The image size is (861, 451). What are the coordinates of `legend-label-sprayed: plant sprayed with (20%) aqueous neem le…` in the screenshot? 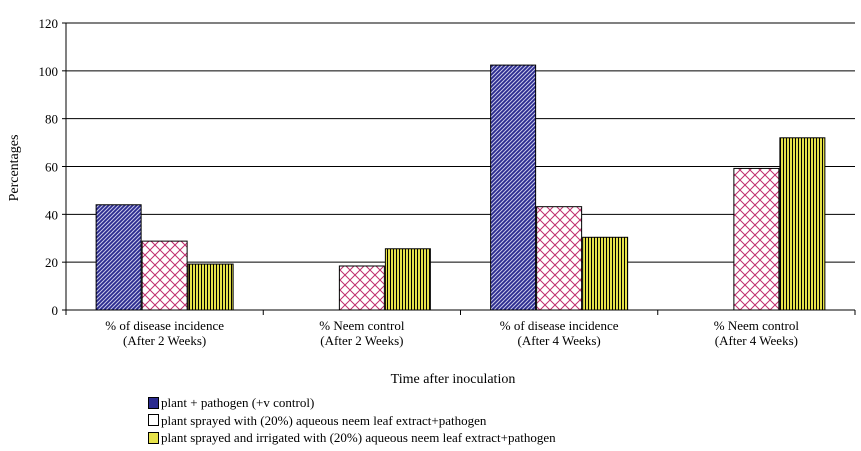 It's located at (324, 420).